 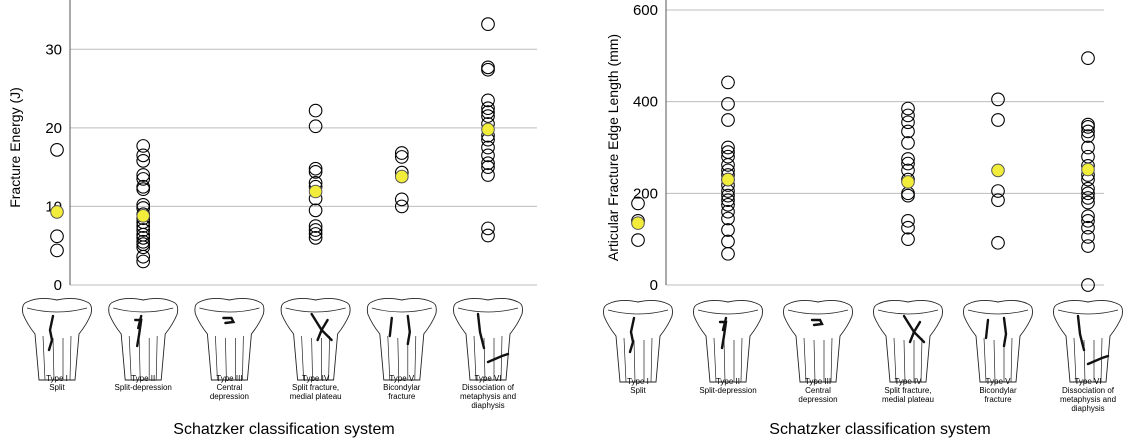 What do you see at coordinates (613, 147) in the screenshot?
I see `y-axis-label: Articular Fracture Edge Length (mm)` at bounding box center [613, 147].